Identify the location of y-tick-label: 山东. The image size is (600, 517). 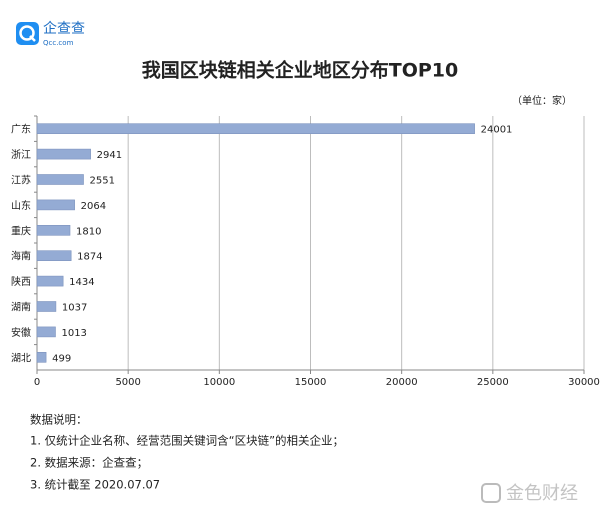
(21, 205).